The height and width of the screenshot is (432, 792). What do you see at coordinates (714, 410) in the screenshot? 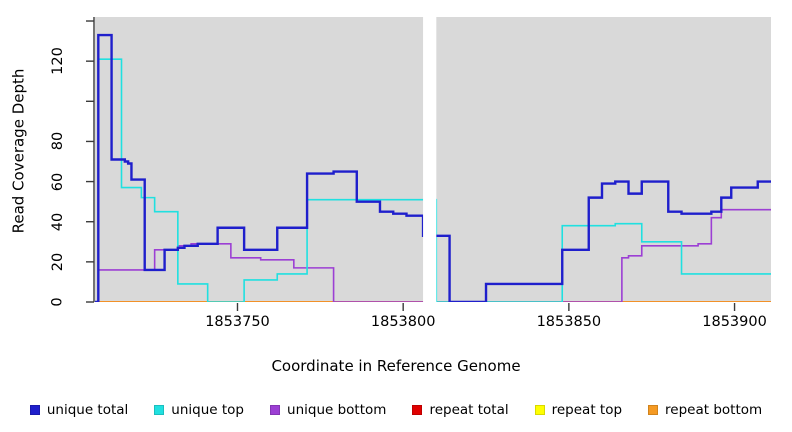
I see `legend-item-label: repeat bottom` at bounding box center [714, 410].